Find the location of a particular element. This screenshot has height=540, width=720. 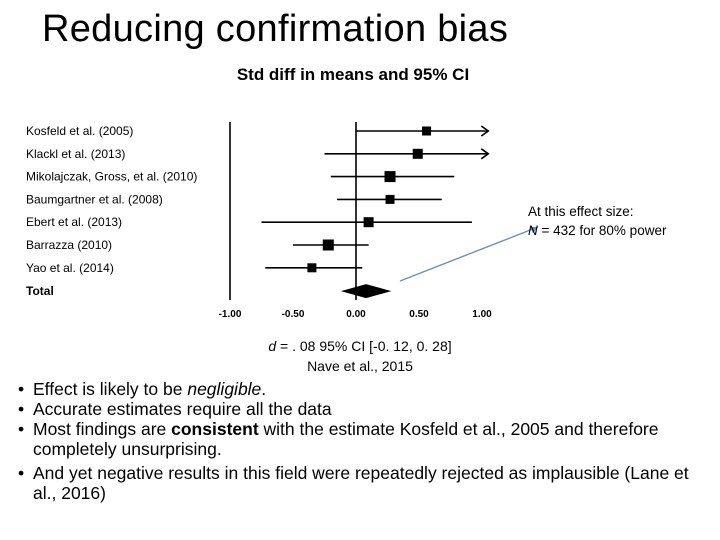

bullet-item: • Accurate estimates require all the data is located at coordinates (363, 409).